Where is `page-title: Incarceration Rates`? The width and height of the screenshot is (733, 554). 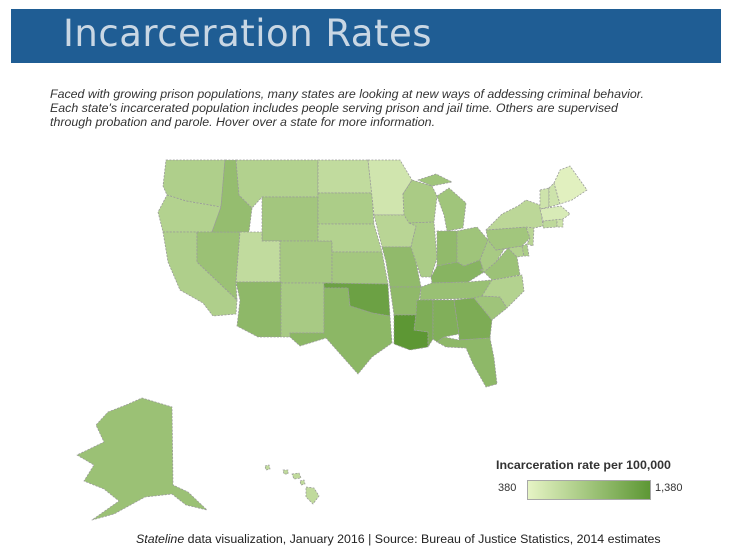
page-title: Incarceration Rates is located at coordinates (248, 33).